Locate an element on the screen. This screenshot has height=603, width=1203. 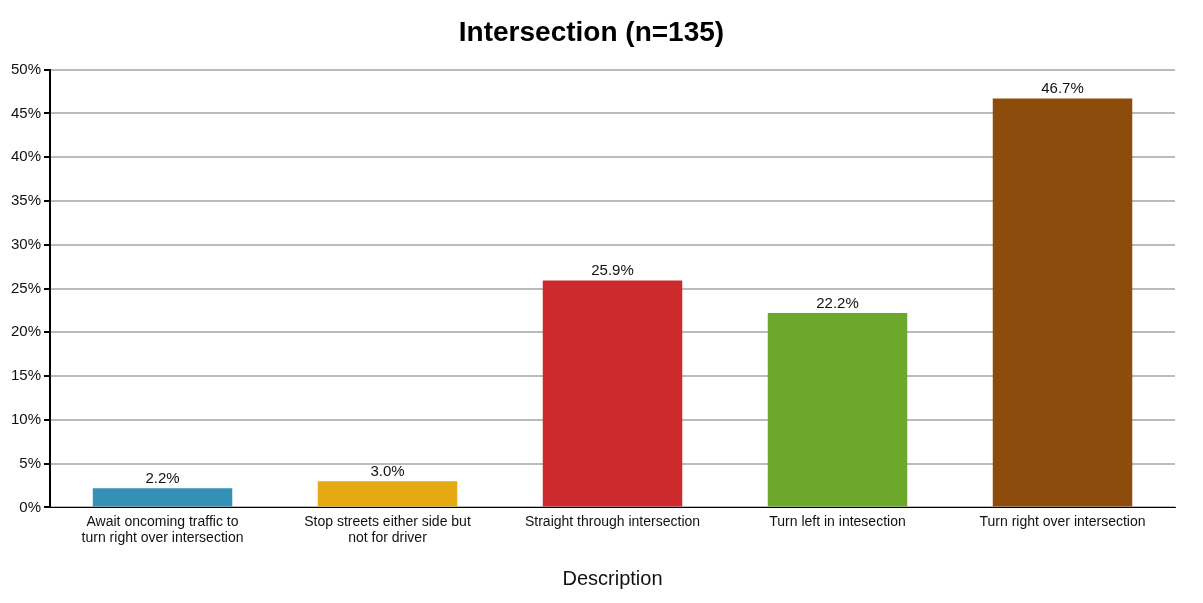
y-tick-label: 50% is located at coordinates (26, 68).